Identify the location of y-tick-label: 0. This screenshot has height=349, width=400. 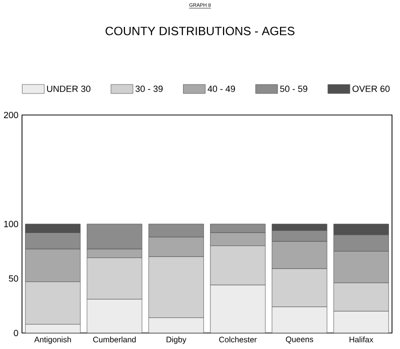
(16, 333).